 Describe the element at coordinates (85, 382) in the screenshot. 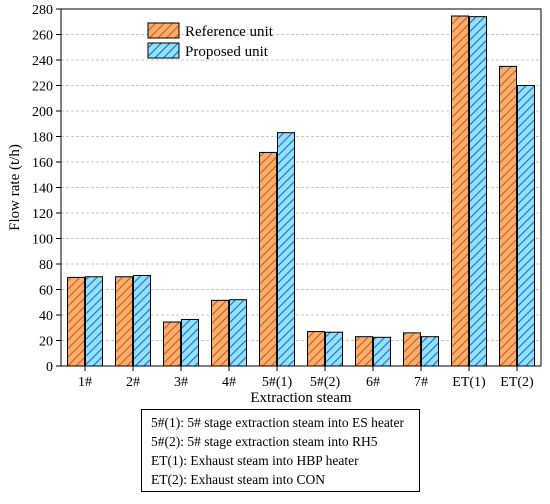

I see `x-tick-label: 1#` at that location.